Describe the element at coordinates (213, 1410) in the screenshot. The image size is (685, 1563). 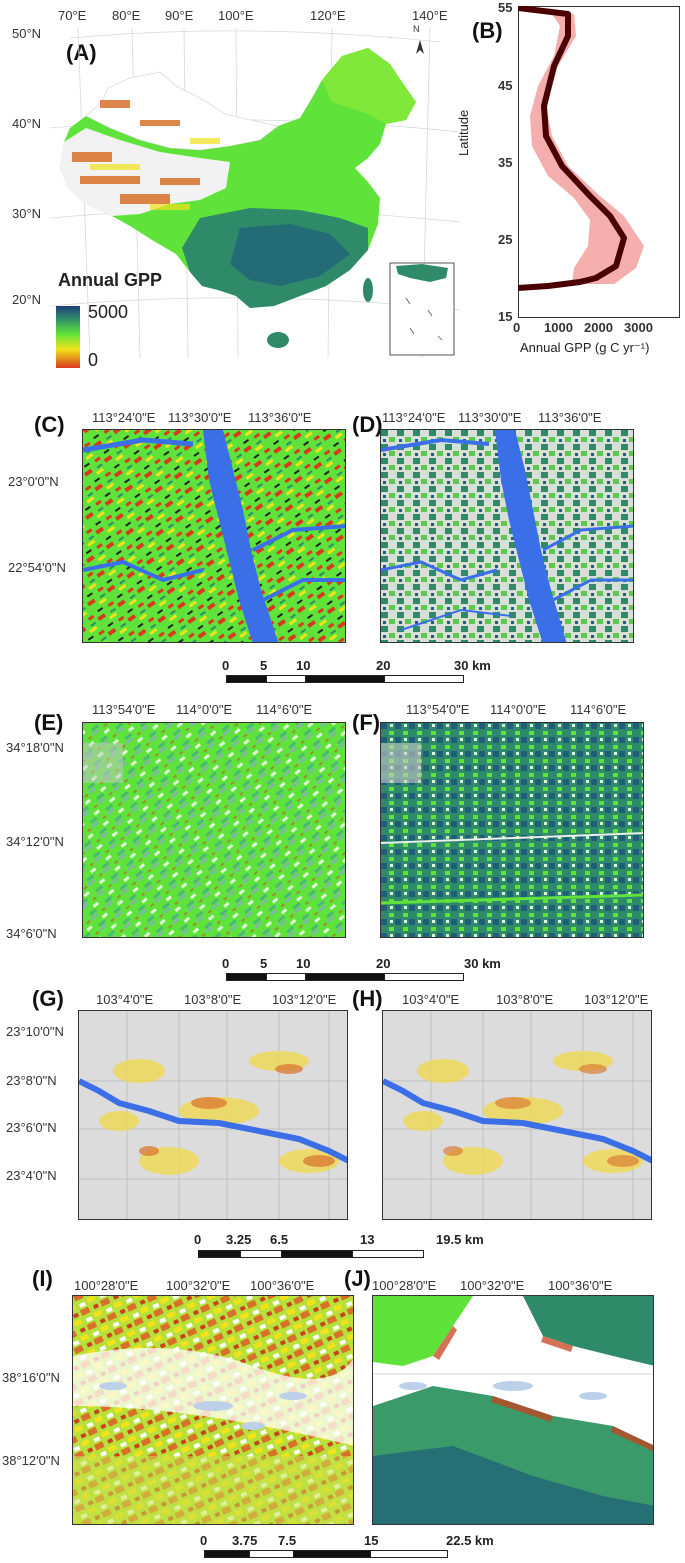
I see `panel-i-map` at that location.